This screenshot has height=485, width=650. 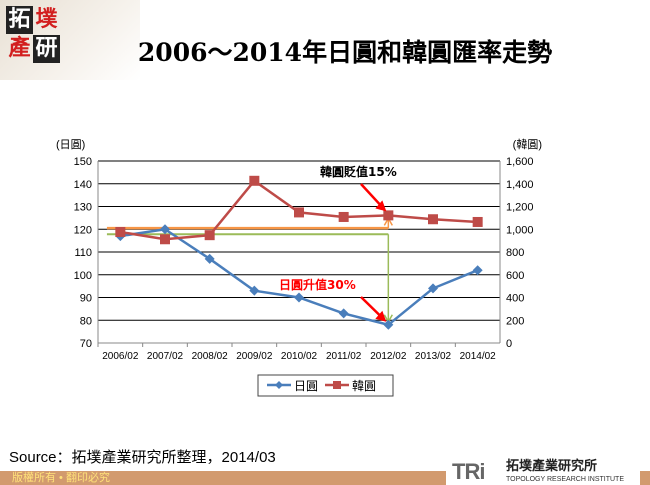 I want to click on right-tick-label: 0, so click(x=509, y=344).